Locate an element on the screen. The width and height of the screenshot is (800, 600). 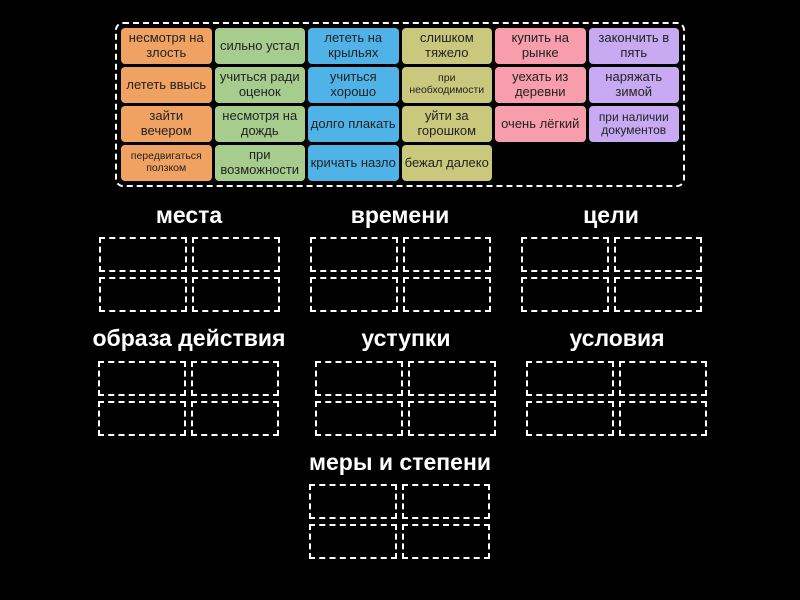
category-mesta: места is located at coordinates (189, 257).